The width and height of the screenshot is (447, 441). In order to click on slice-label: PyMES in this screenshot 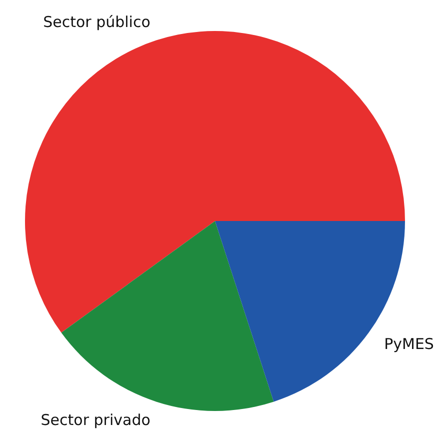, I will do `click(409, 343)`.